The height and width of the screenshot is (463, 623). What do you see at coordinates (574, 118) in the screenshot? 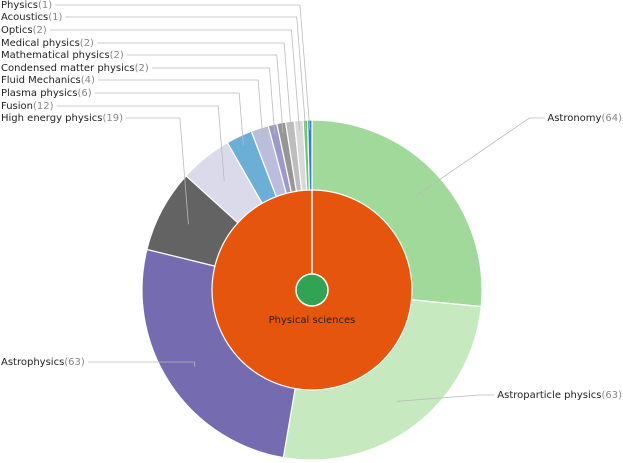
I see `category-name: Astronomy` at bounding box center [574, 118].